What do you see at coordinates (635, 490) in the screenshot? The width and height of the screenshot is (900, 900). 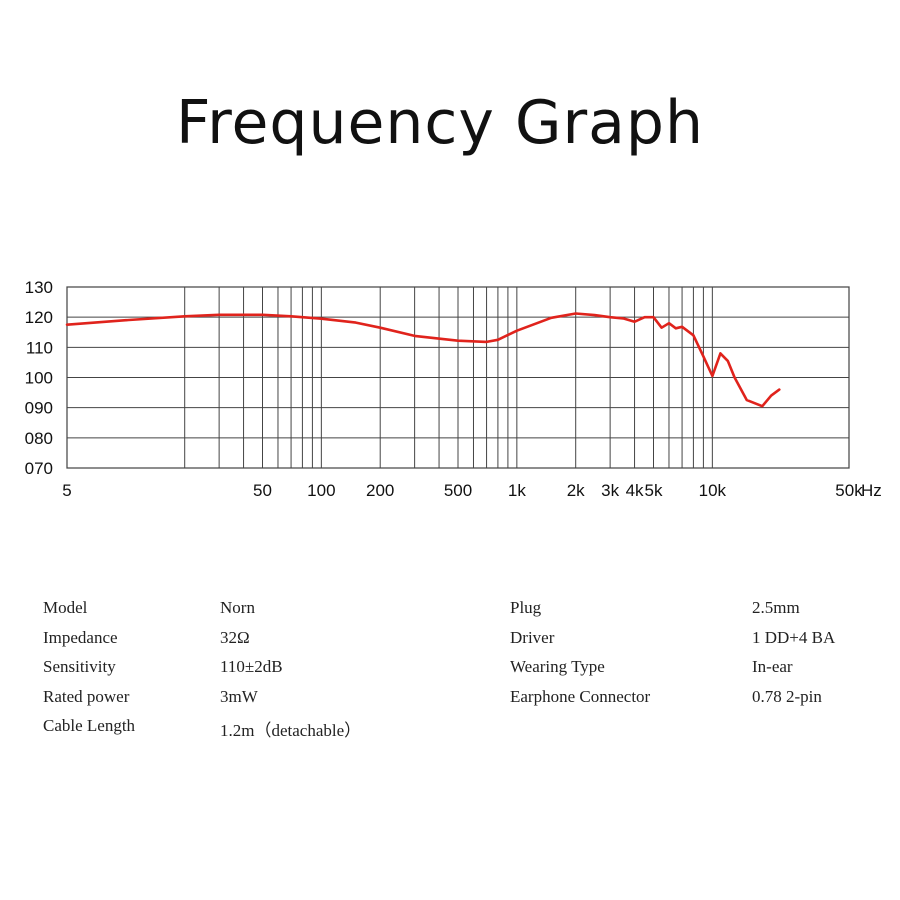 I see `x-tick-label: 4k` at bounding box center [635, 490].